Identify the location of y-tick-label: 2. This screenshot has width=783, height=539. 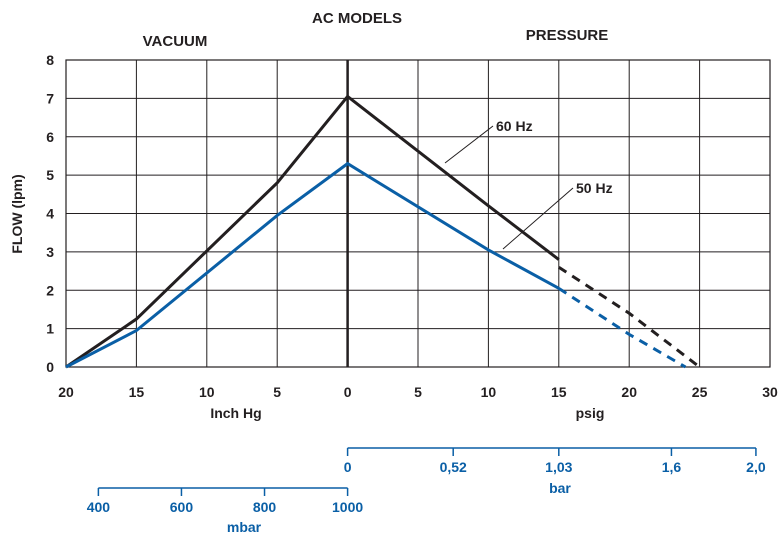
(50, 290).